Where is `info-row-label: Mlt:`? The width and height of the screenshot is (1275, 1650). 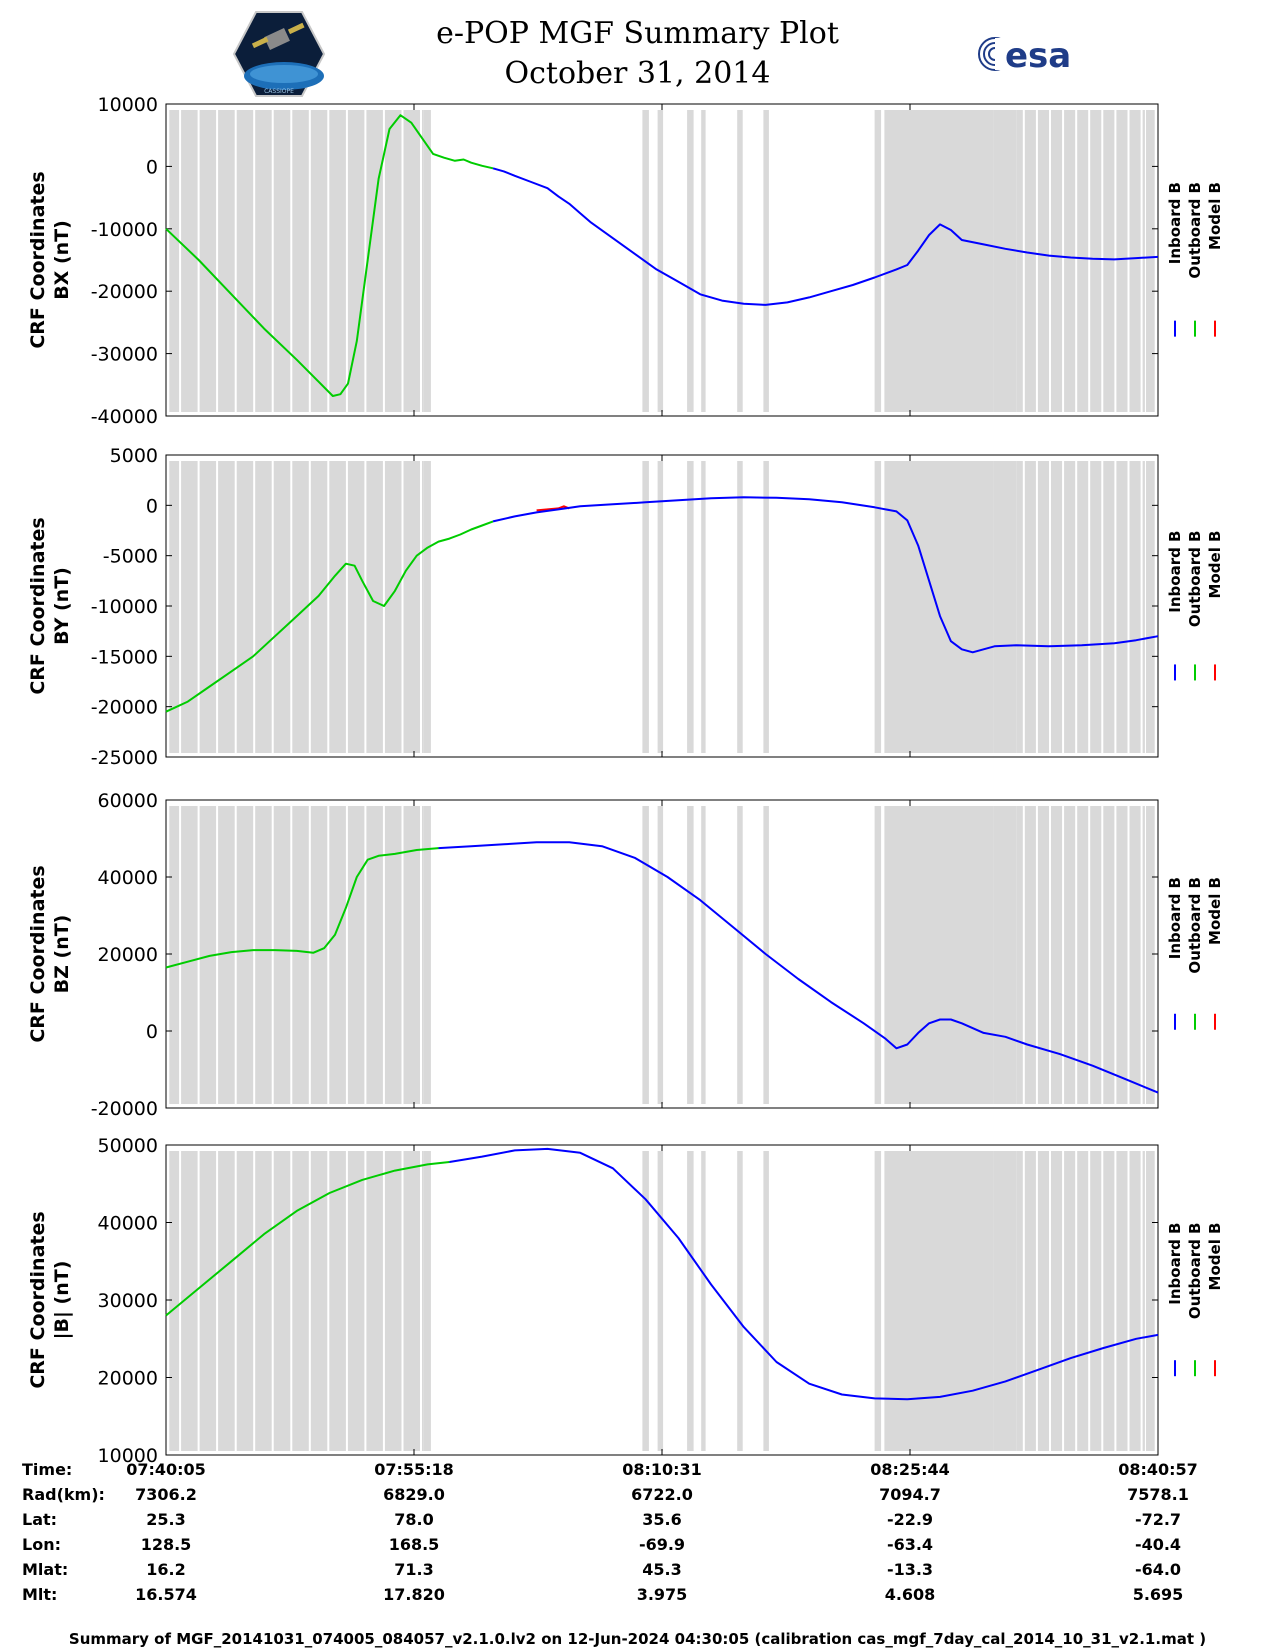 info-row-label: Mlt: is located at coordinates (40, 1594).